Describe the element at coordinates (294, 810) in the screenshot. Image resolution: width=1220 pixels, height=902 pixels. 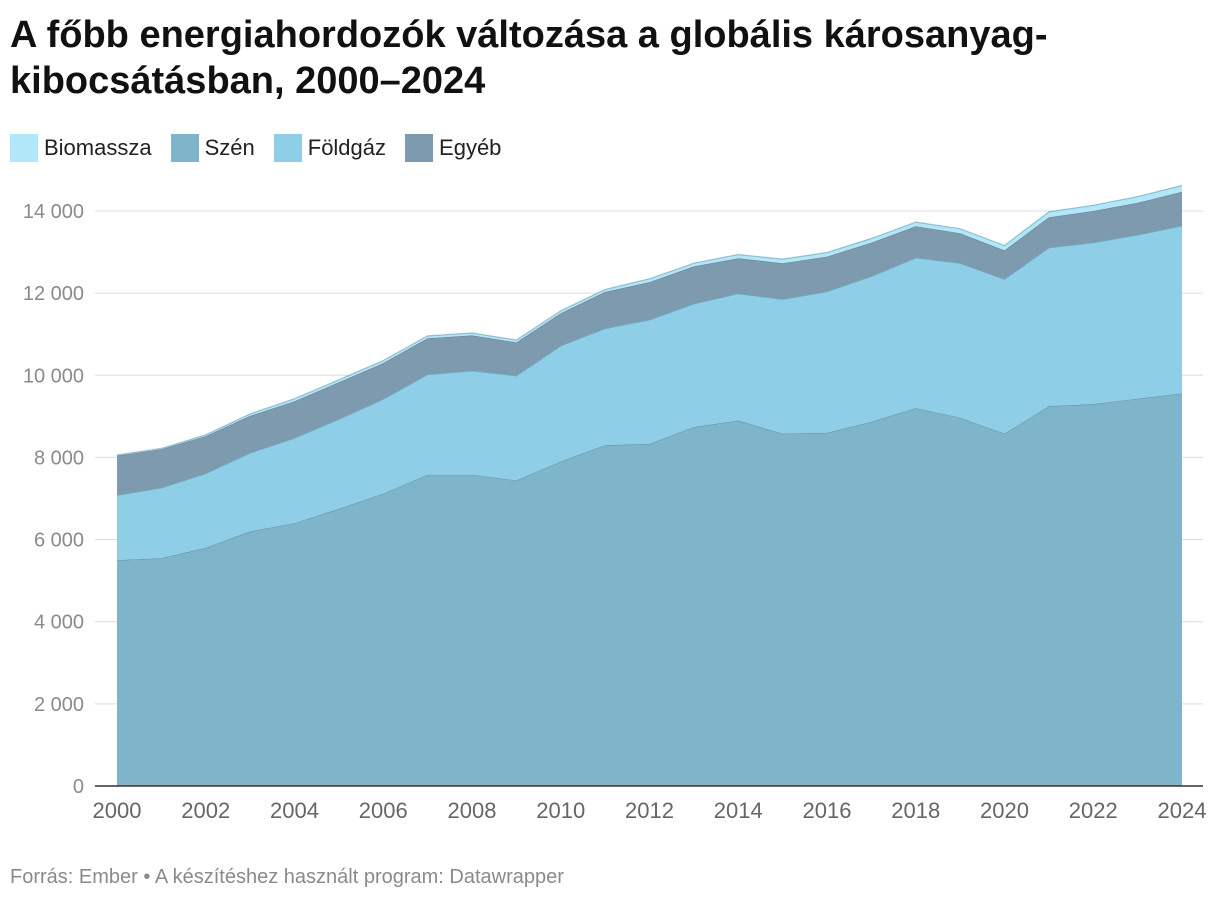
I see `x-tick-label-2004: 2004` at that location.